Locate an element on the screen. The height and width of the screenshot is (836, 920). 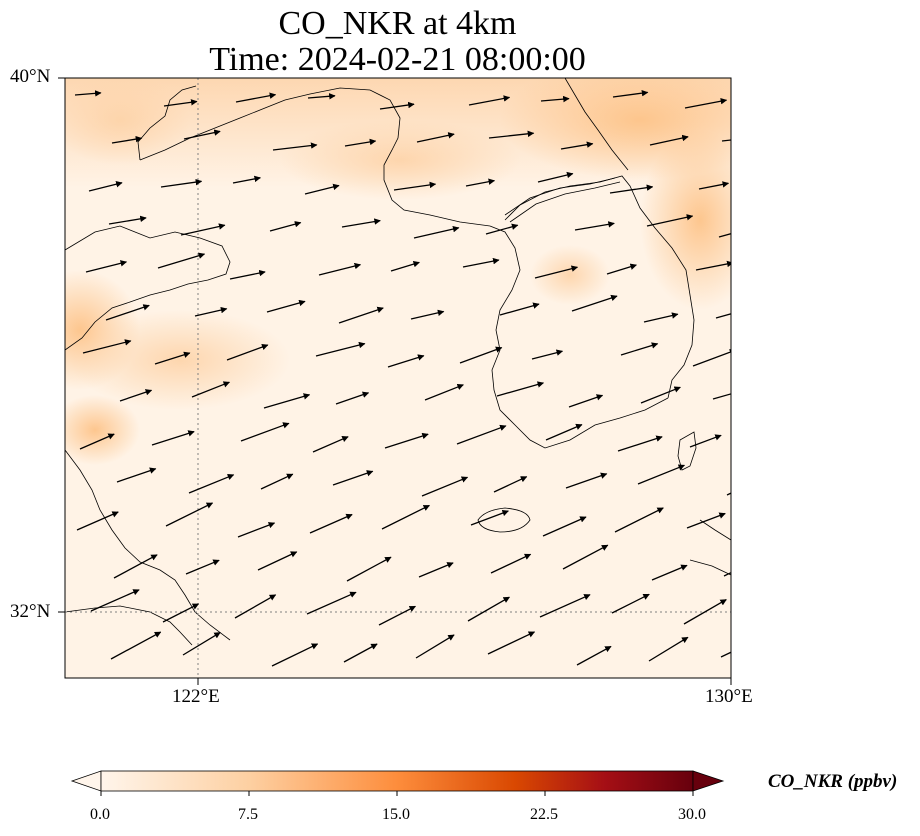
map-subtitle: Time: 2024-02-21 08:00:00 is located at coordinates (397, 59).